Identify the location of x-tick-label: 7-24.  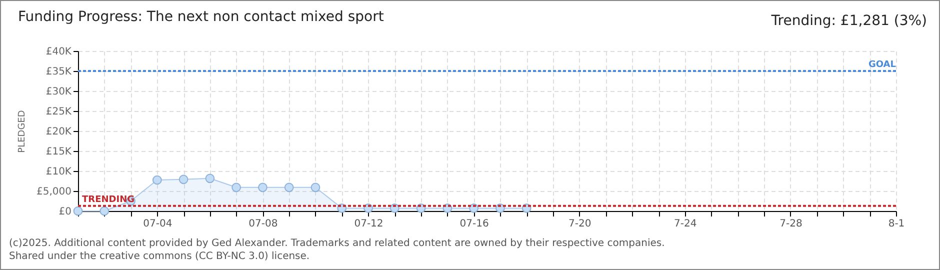
(685, 224).